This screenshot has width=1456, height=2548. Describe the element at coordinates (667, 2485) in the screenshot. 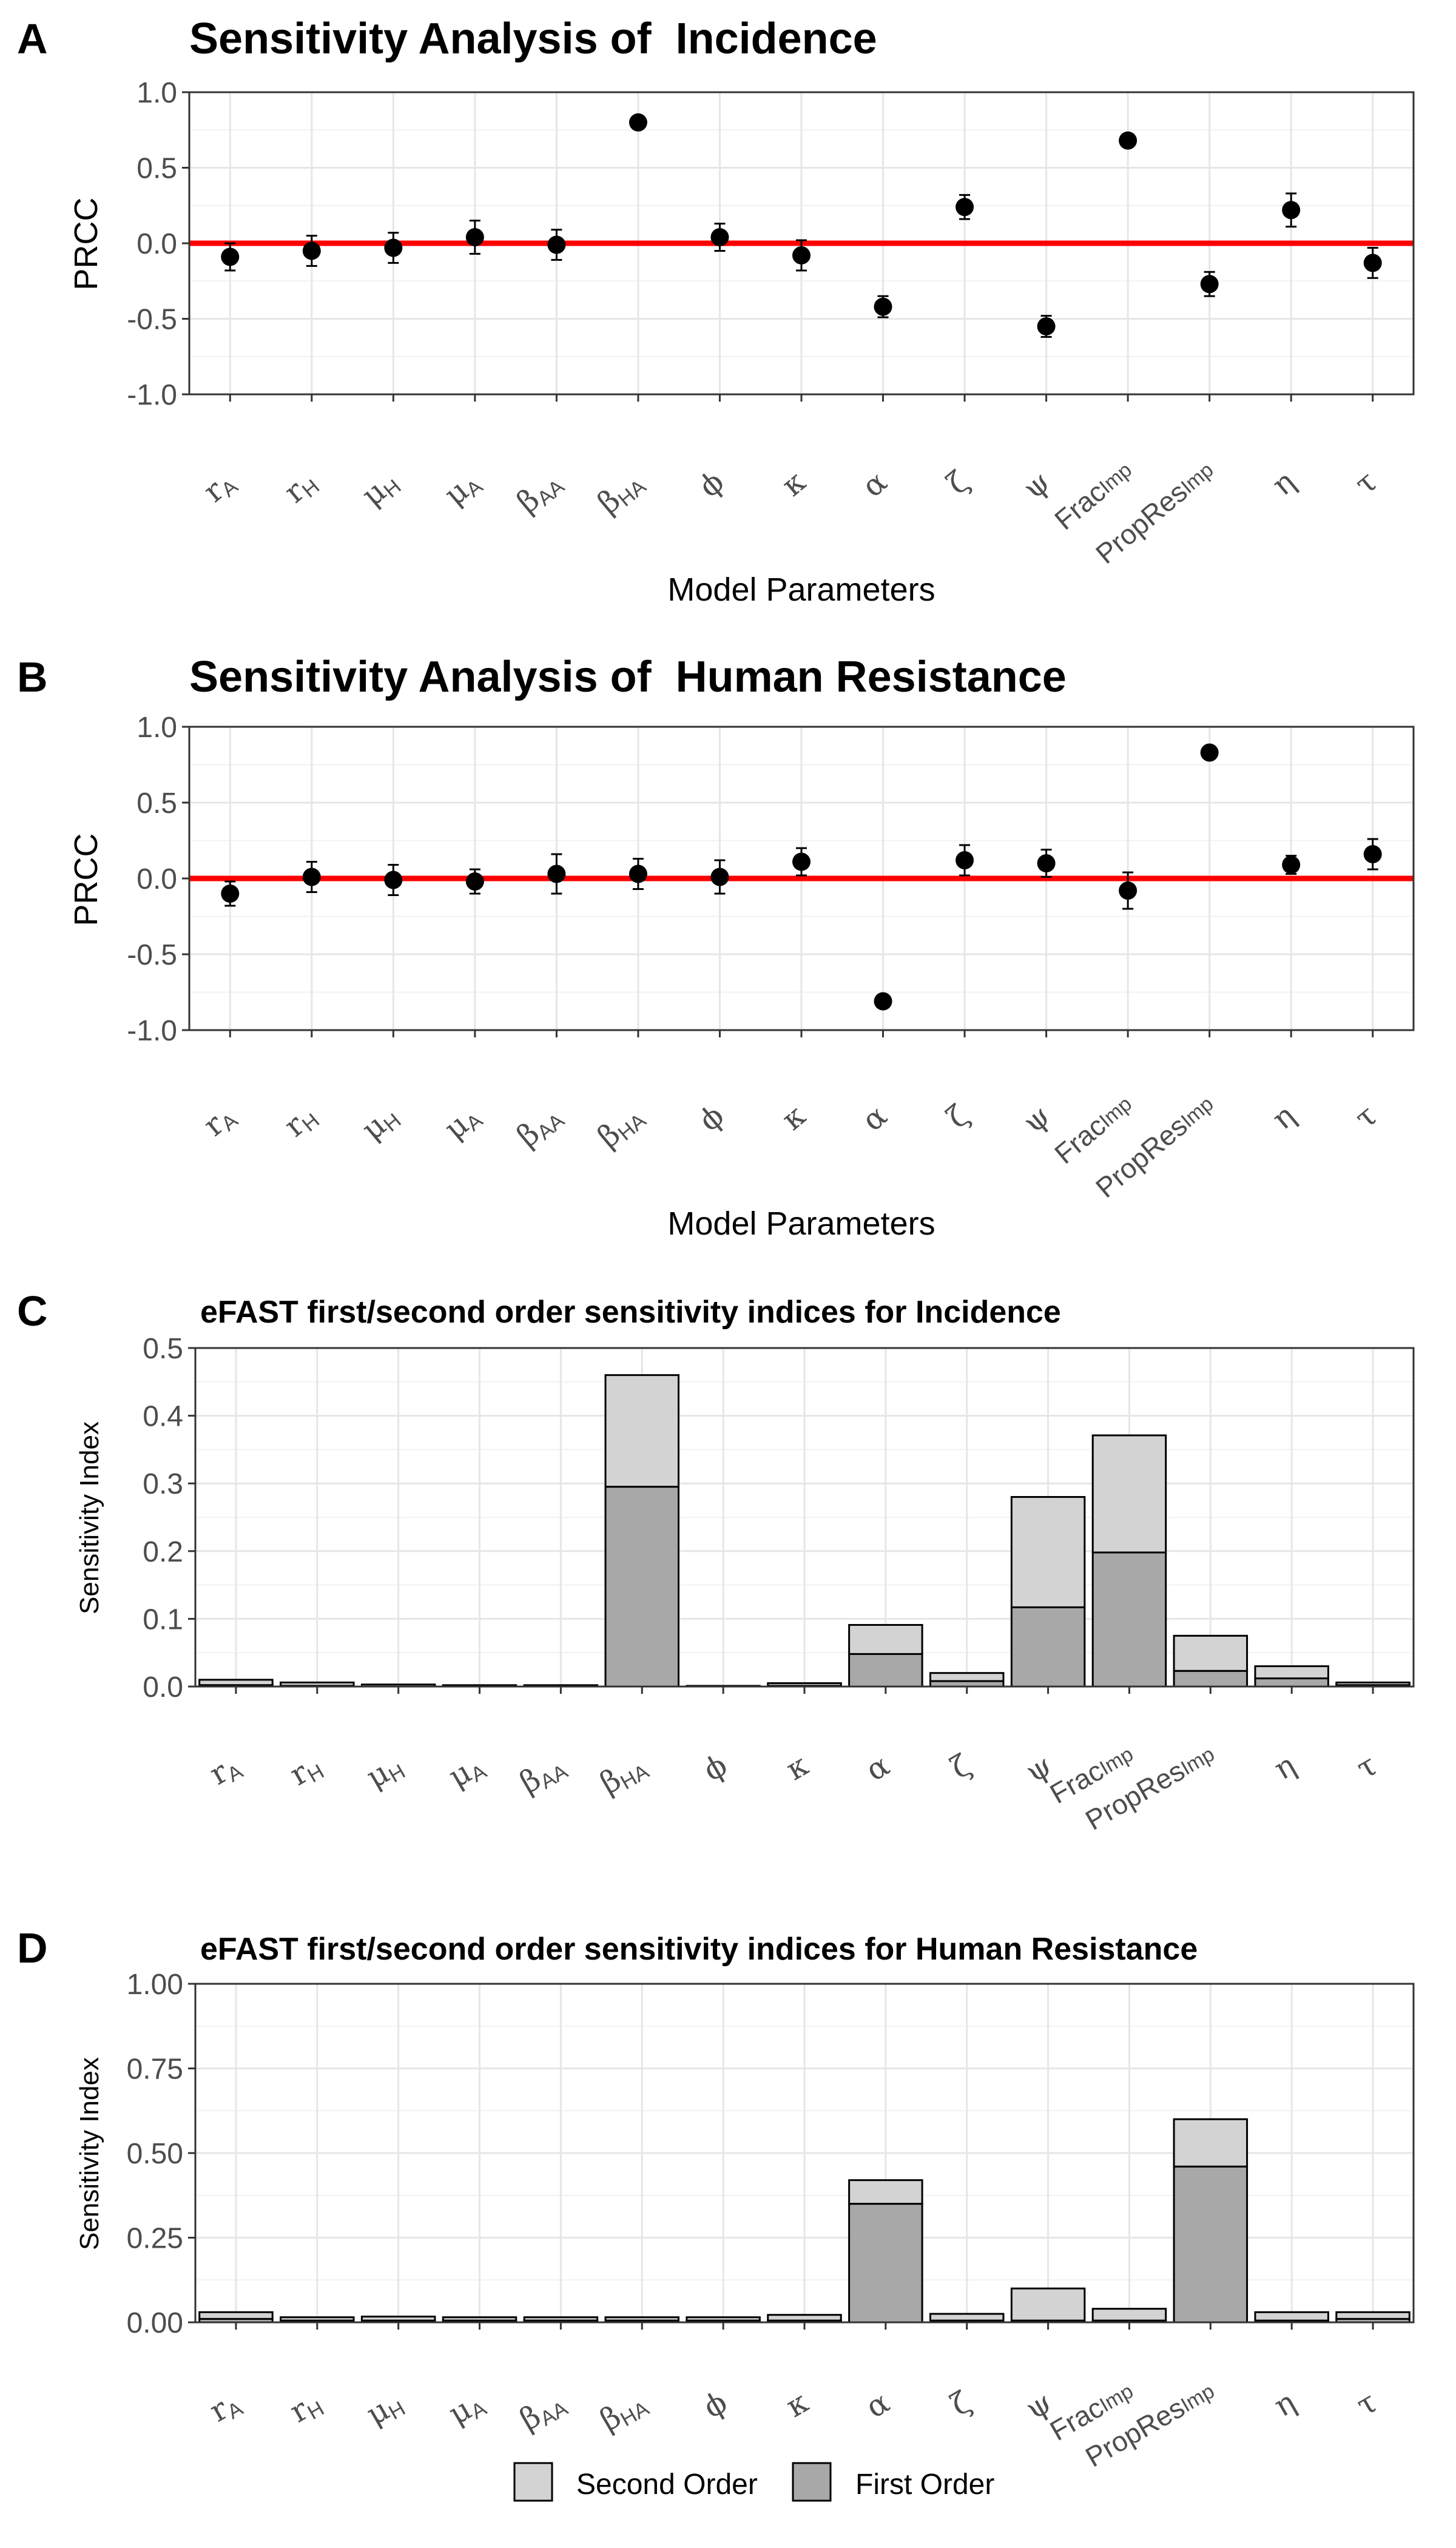

I see `legend-label-second-order: Second Order` at that location.